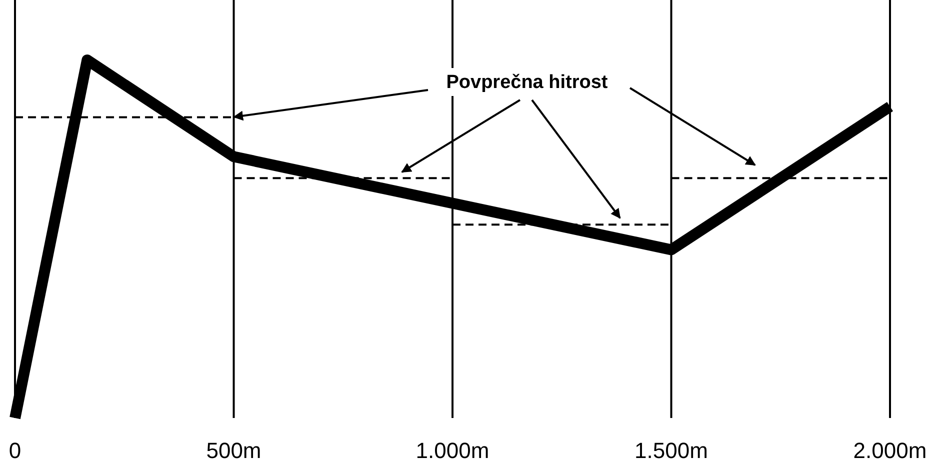 This screenshot has width=931, height=466. What do you see at coordinates (234, 450) in the screenshot?
I see `x-tick-label: 500m` at bounding box center [234, 450].